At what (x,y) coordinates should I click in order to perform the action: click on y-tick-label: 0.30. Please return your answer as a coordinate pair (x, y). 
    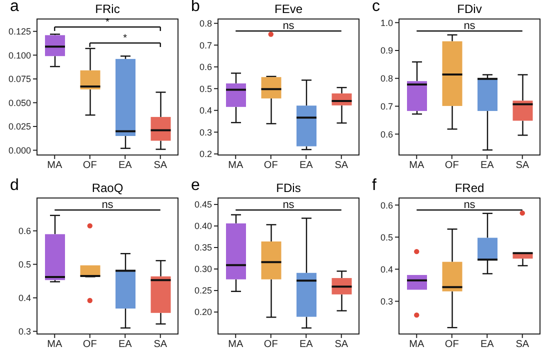
    Looking at the image, I should click on (203, 269).